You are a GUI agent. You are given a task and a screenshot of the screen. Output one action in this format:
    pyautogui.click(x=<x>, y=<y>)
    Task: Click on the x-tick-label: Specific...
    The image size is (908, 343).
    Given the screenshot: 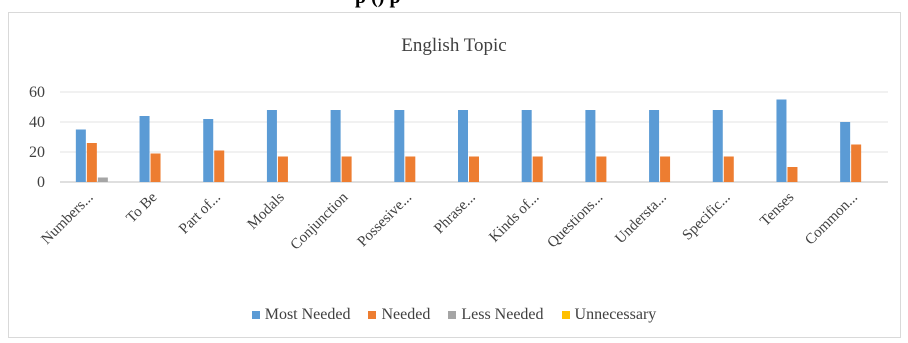 What is the action you would take?
    pyautogui.click(x=707, y=217)
    